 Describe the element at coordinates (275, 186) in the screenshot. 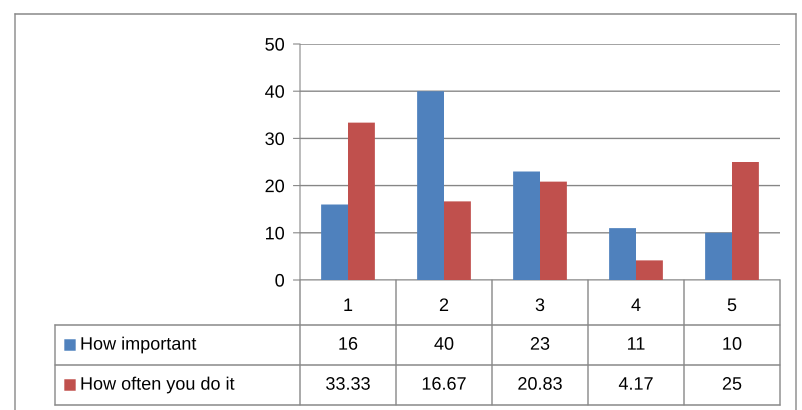

I see `y-tick-label: 20` at that location.